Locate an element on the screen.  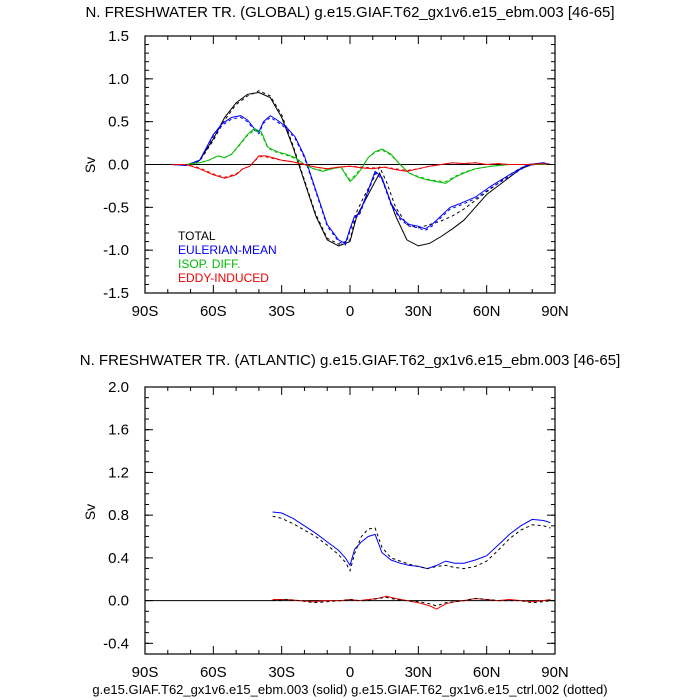
y-tick-label: 1.0 is located at coordinates (118, 79).